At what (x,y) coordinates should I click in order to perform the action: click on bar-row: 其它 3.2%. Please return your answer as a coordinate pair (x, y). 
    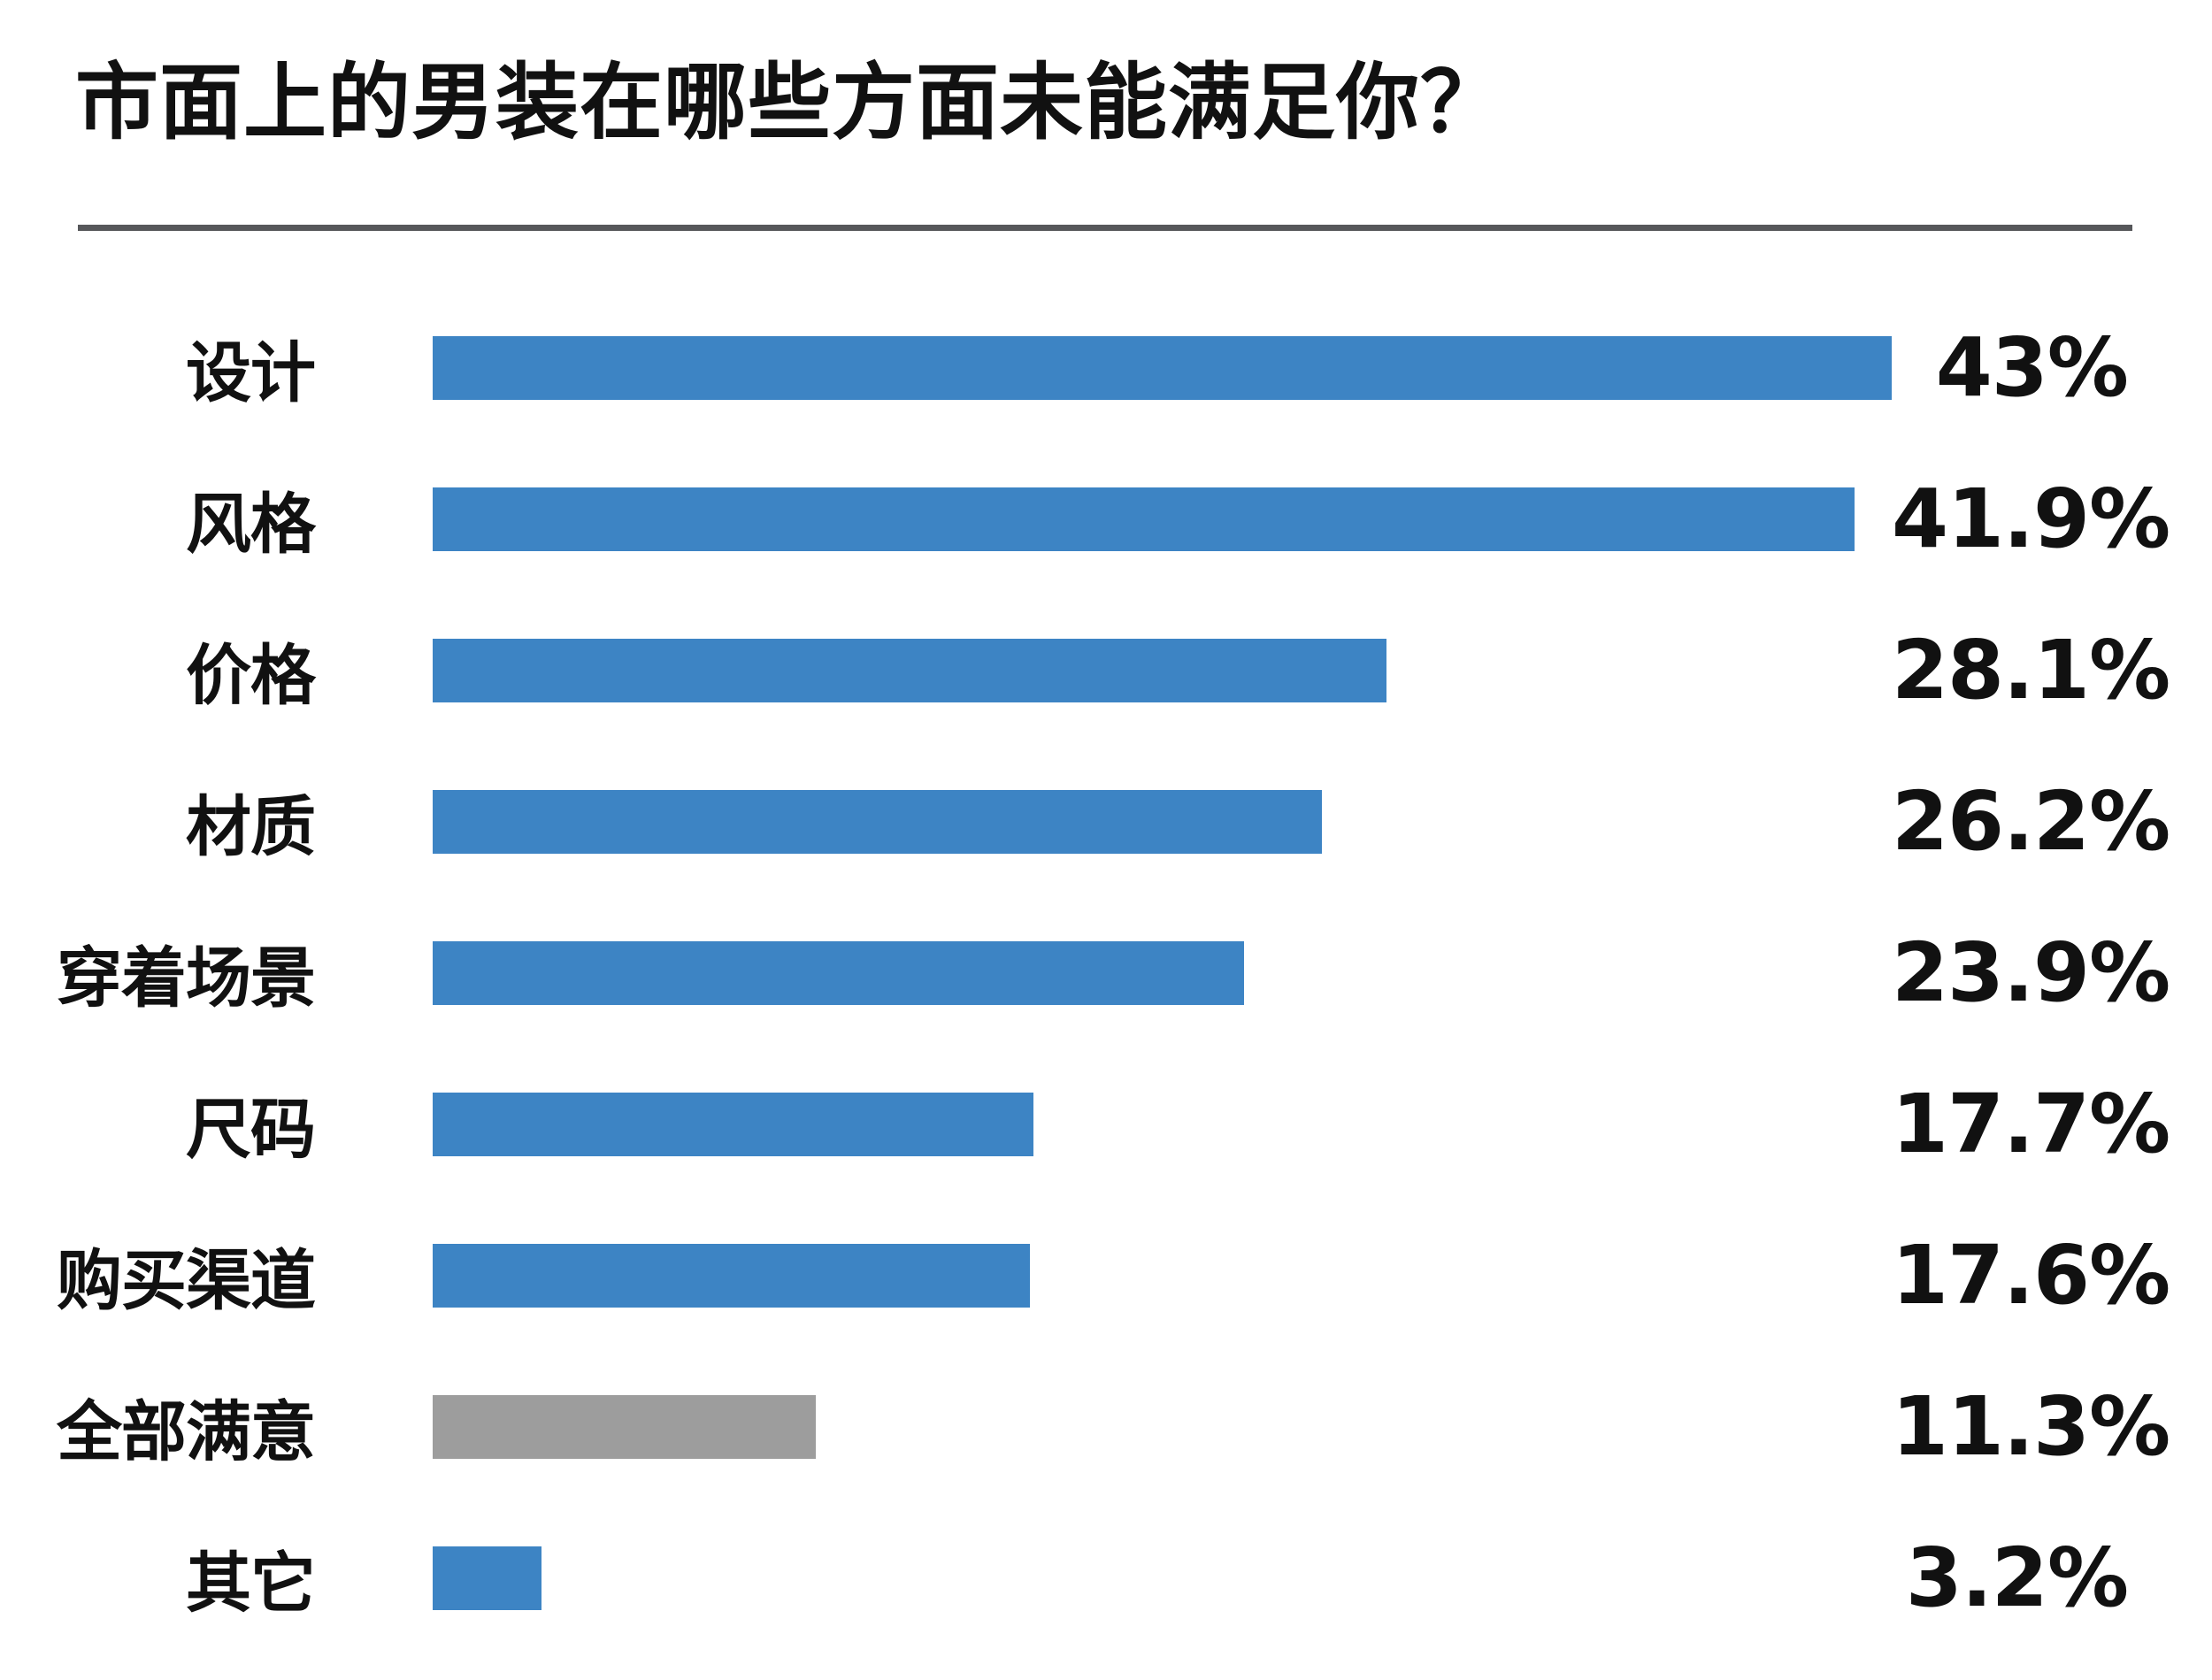
    Looking at the image, I should click on (1091, 1577).